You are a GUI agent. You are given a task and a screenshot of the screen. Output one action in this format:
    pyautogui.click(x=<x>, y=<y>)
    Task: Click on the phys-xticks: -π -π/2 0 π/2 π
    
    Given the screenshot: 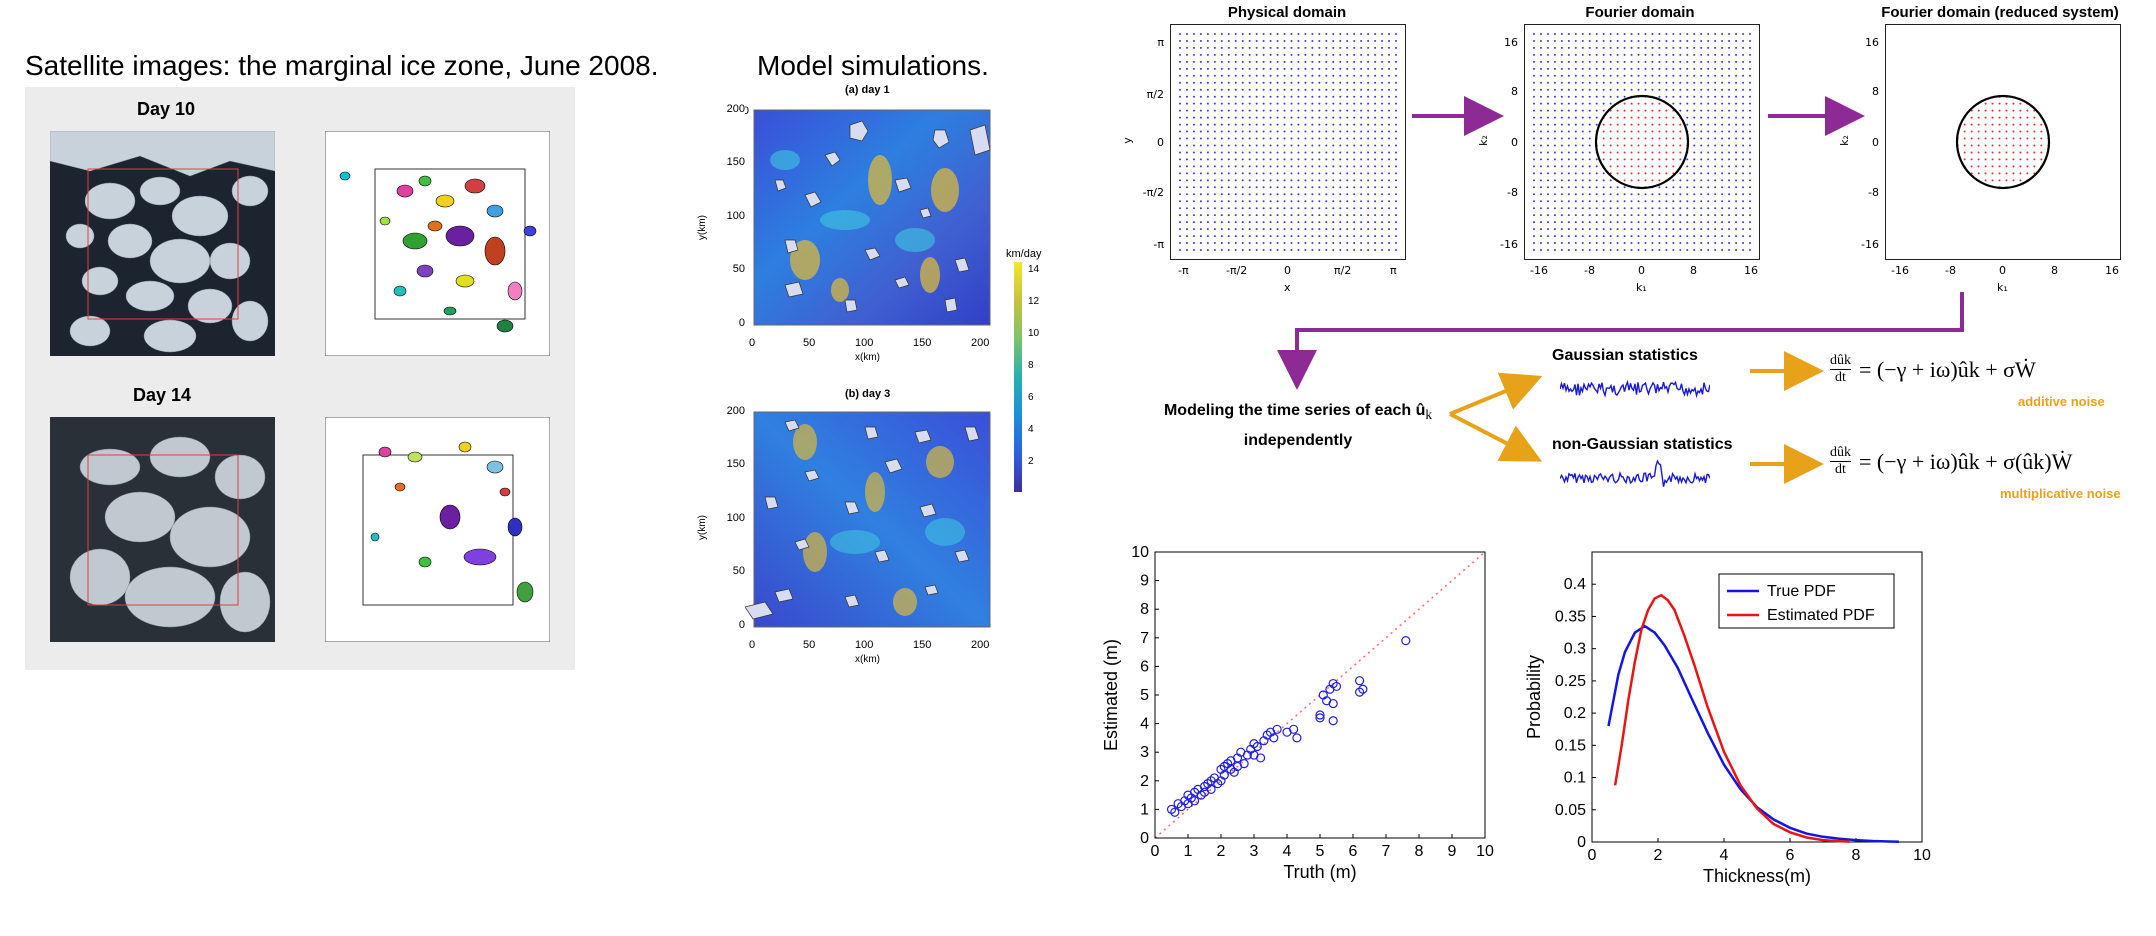 What is the action you would take?
    pyautogui.click(x=1288, y=272)
    